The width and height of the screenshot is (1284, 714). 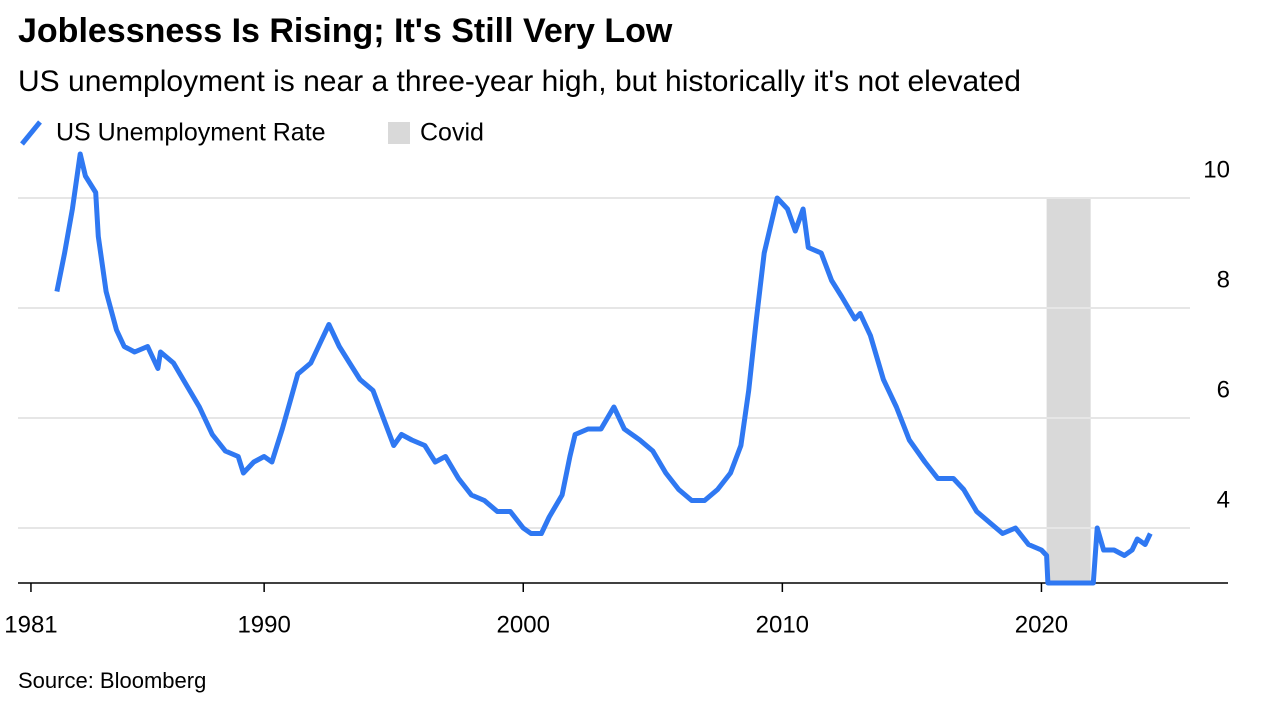 What do you see at coordinates (30, 624) in the screenshot?
I see `x-tick-label: 1981` at bounding box center [30, 624].